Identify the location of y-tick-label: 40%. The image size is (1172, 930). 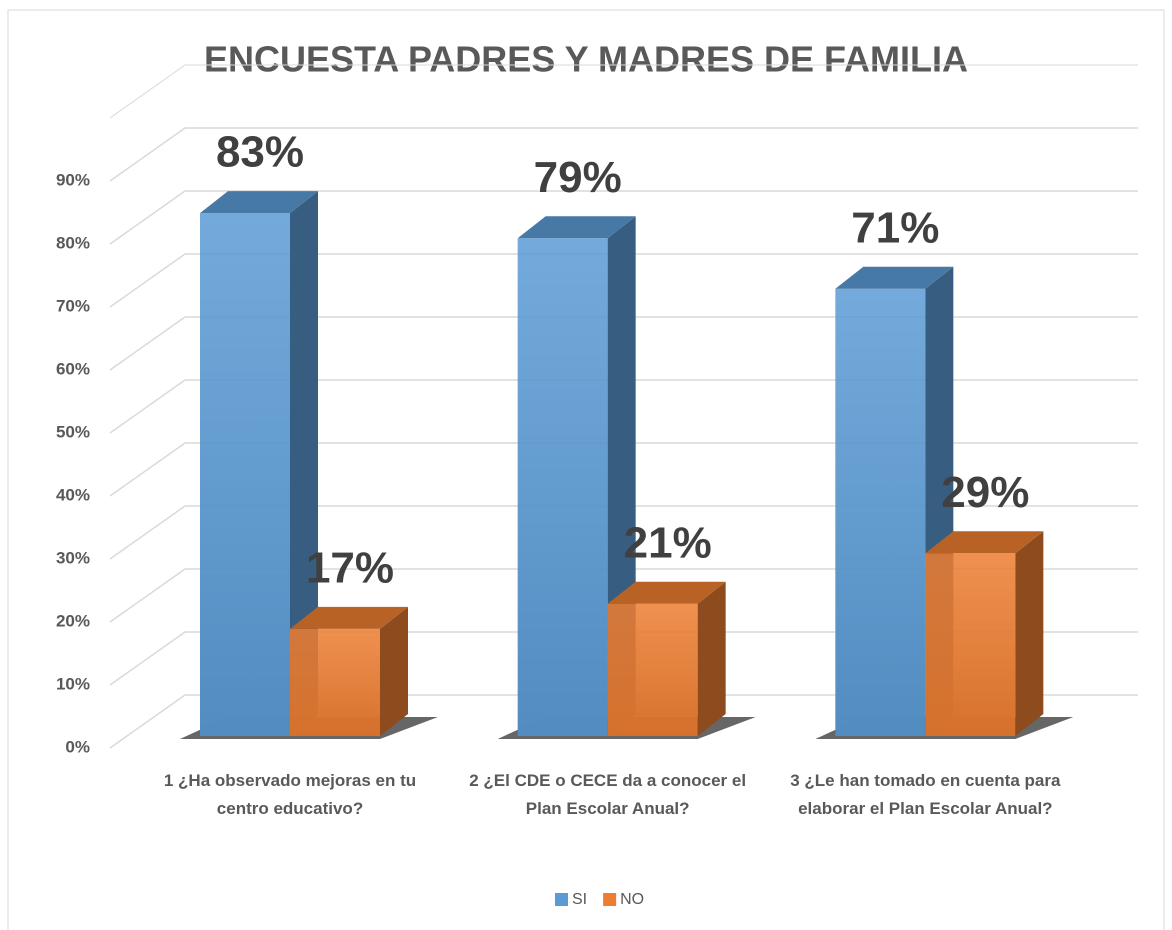
(73, 494).